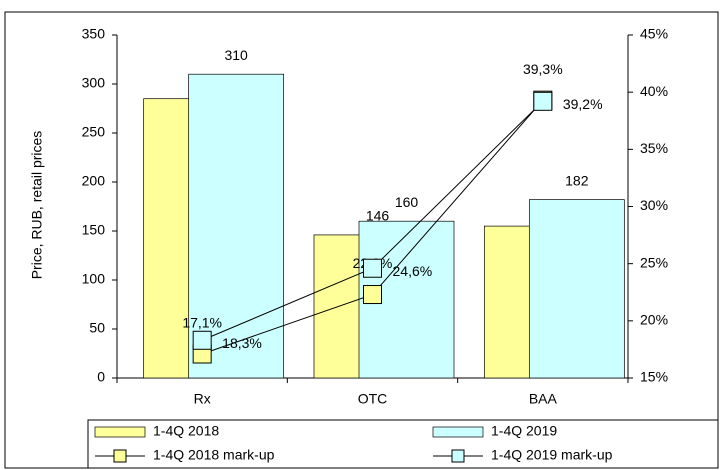  What do you see at coordinates (214, 455) in the screenshot?
I see `legend-label: 1-4Q 2018 mark-up` at bounding box center [214, 455].